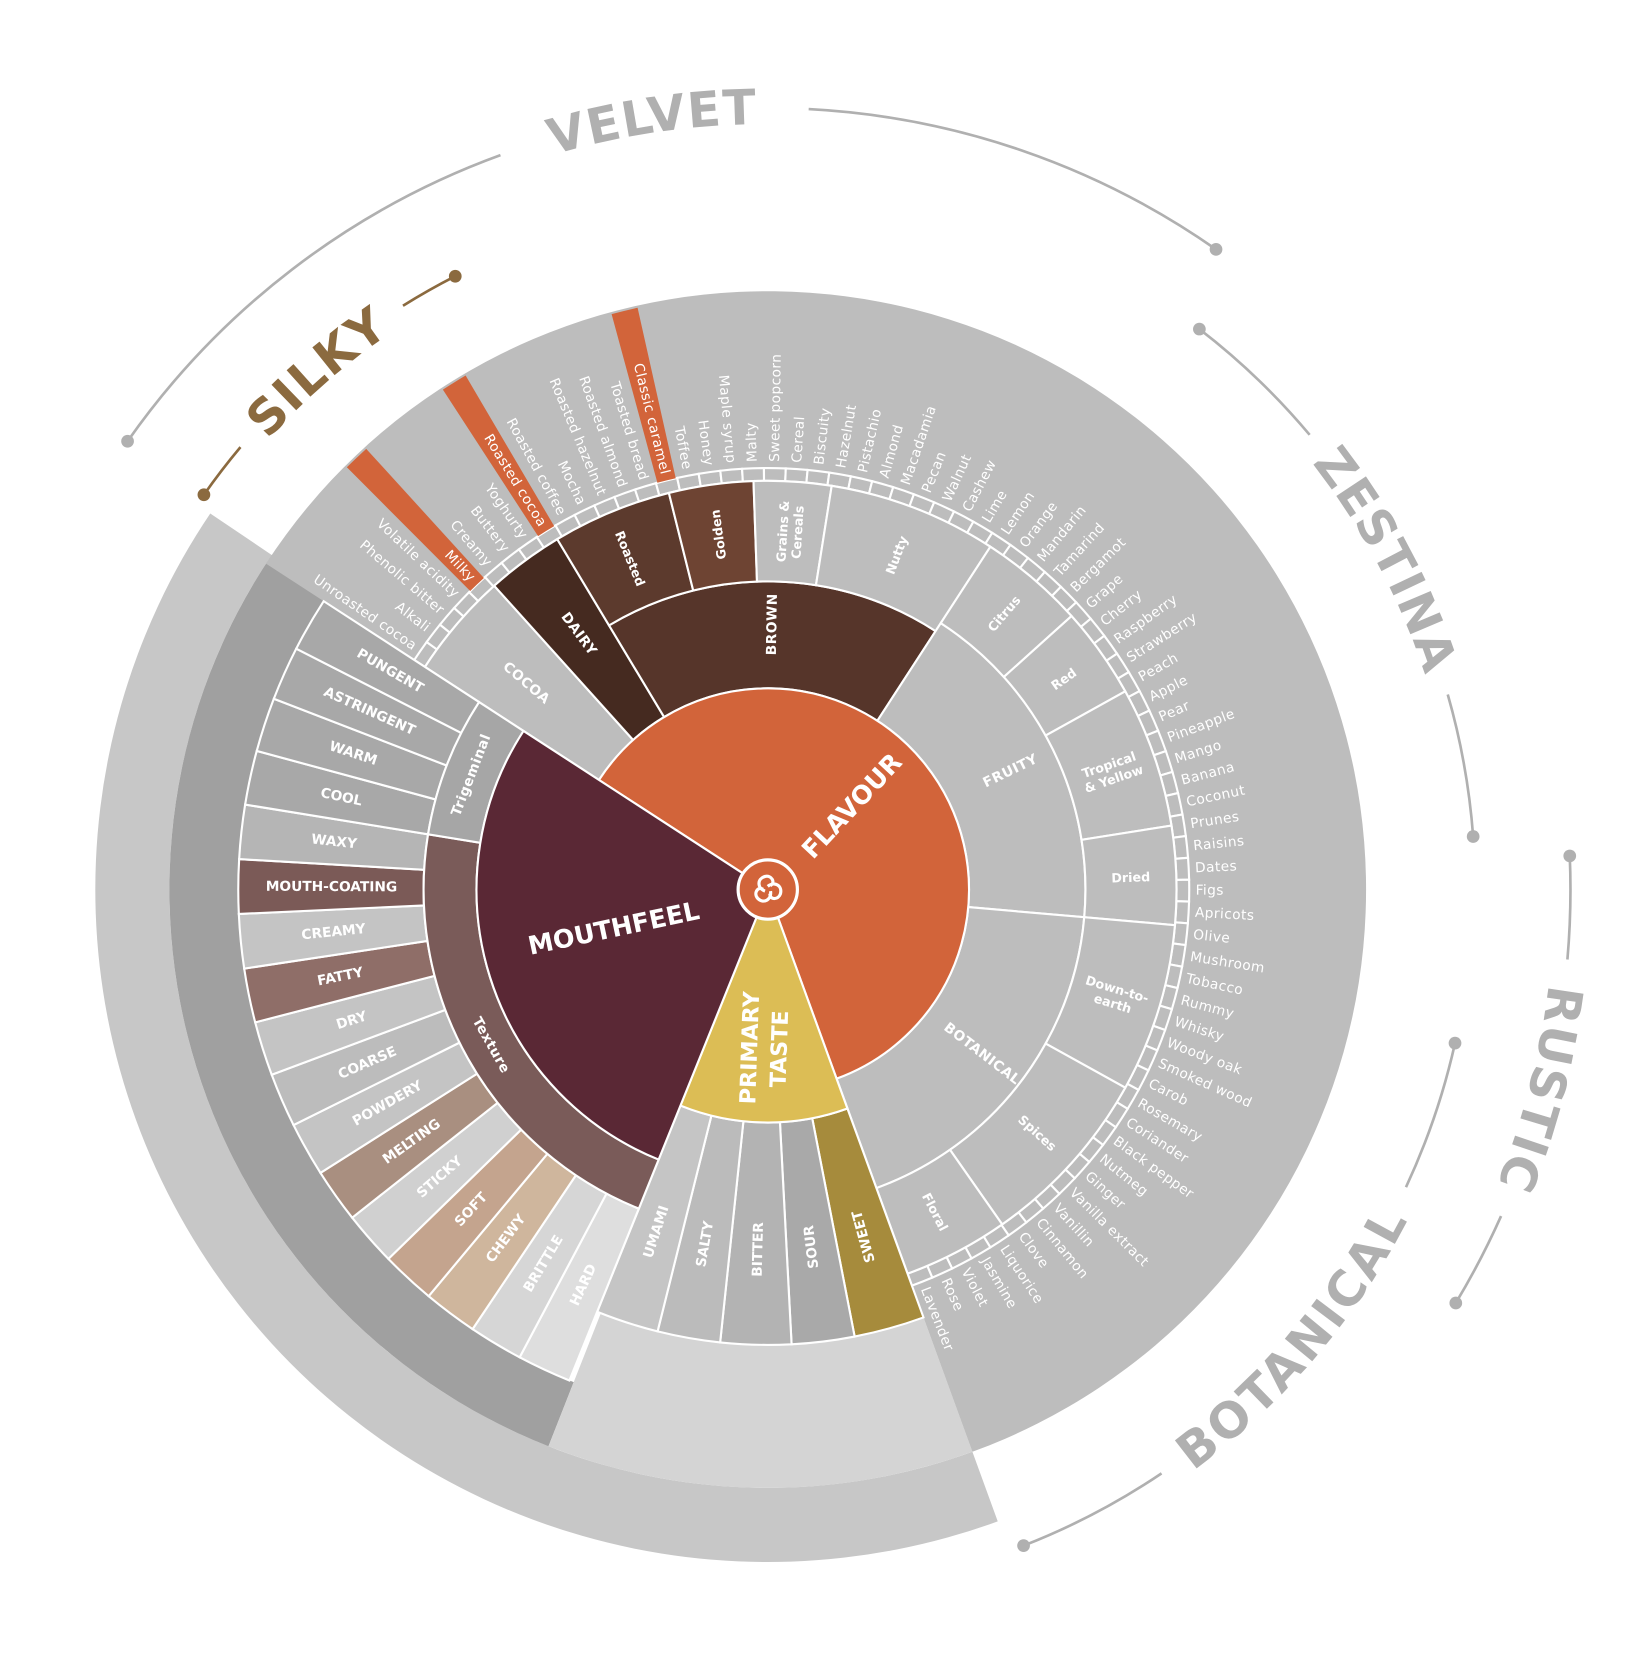 The height and width of the screenshot is (1656, 1652). Describe the element at coordinates (751, 442) in the screenshot. I see `flavour-note: Malty` at that location.